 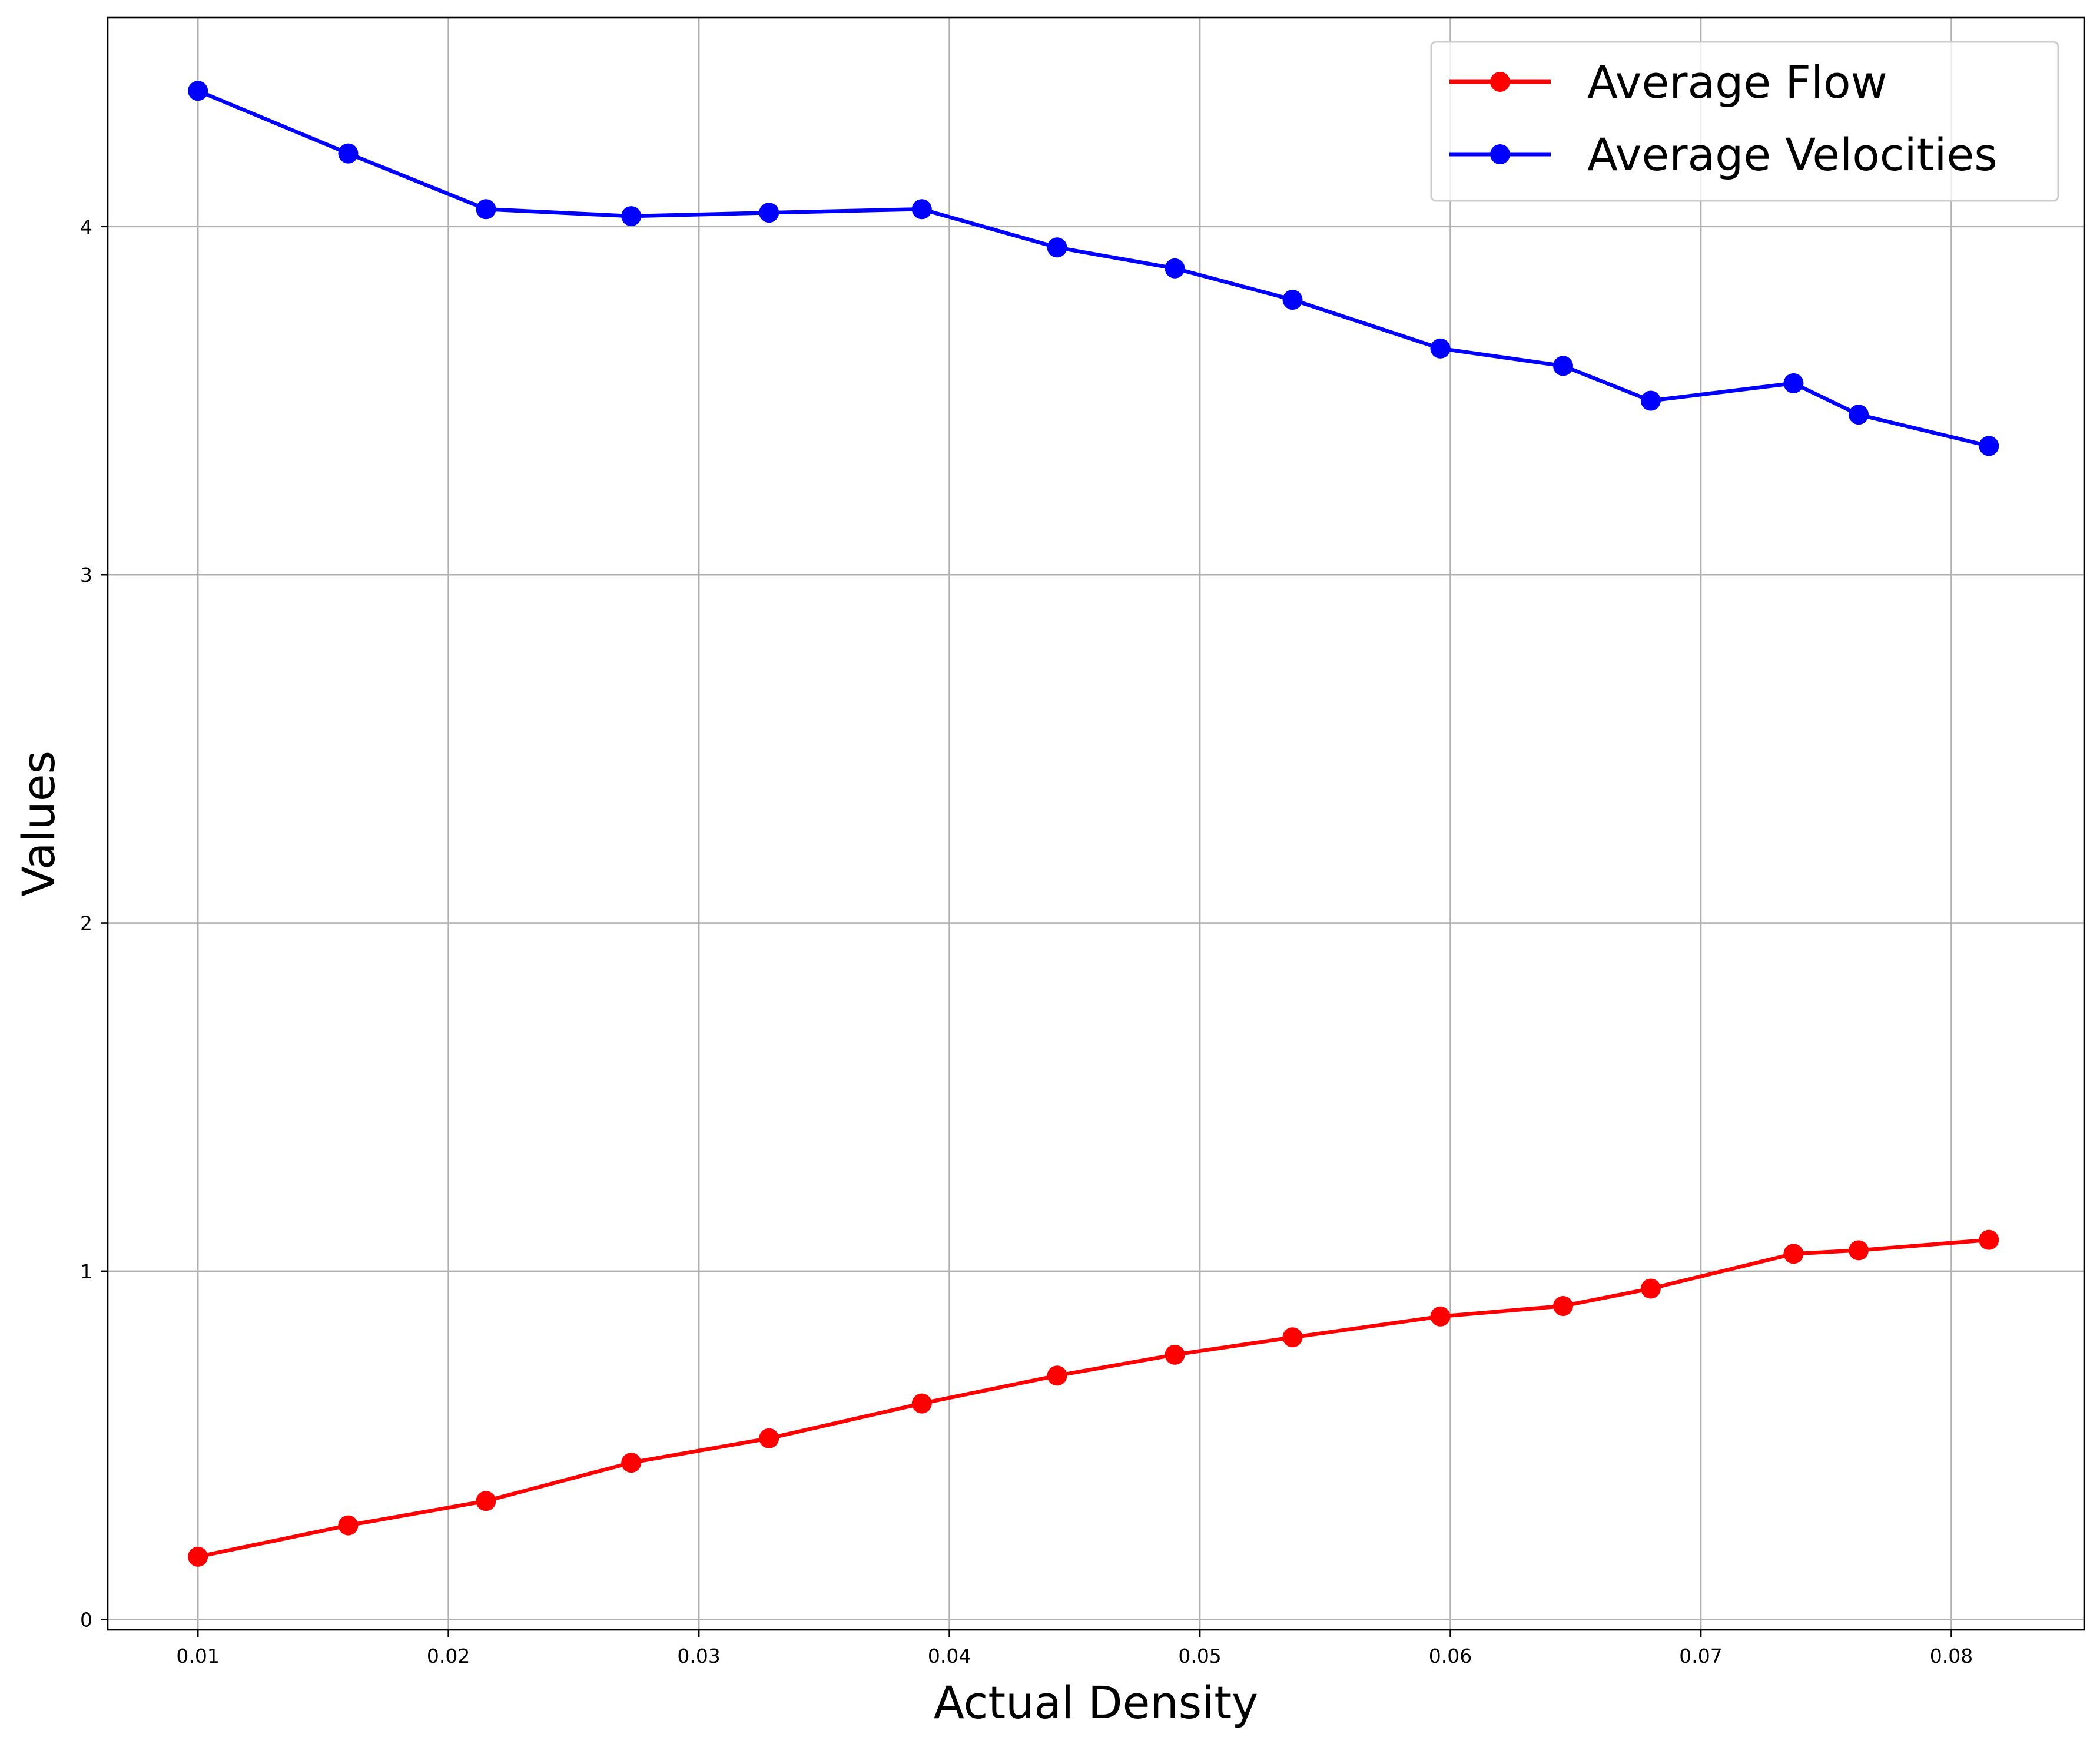 What do you see at coordinates (950, 1657) in the screenshot?
I see `x-tick-label: 0.04` at bounding box center [950, 1657].